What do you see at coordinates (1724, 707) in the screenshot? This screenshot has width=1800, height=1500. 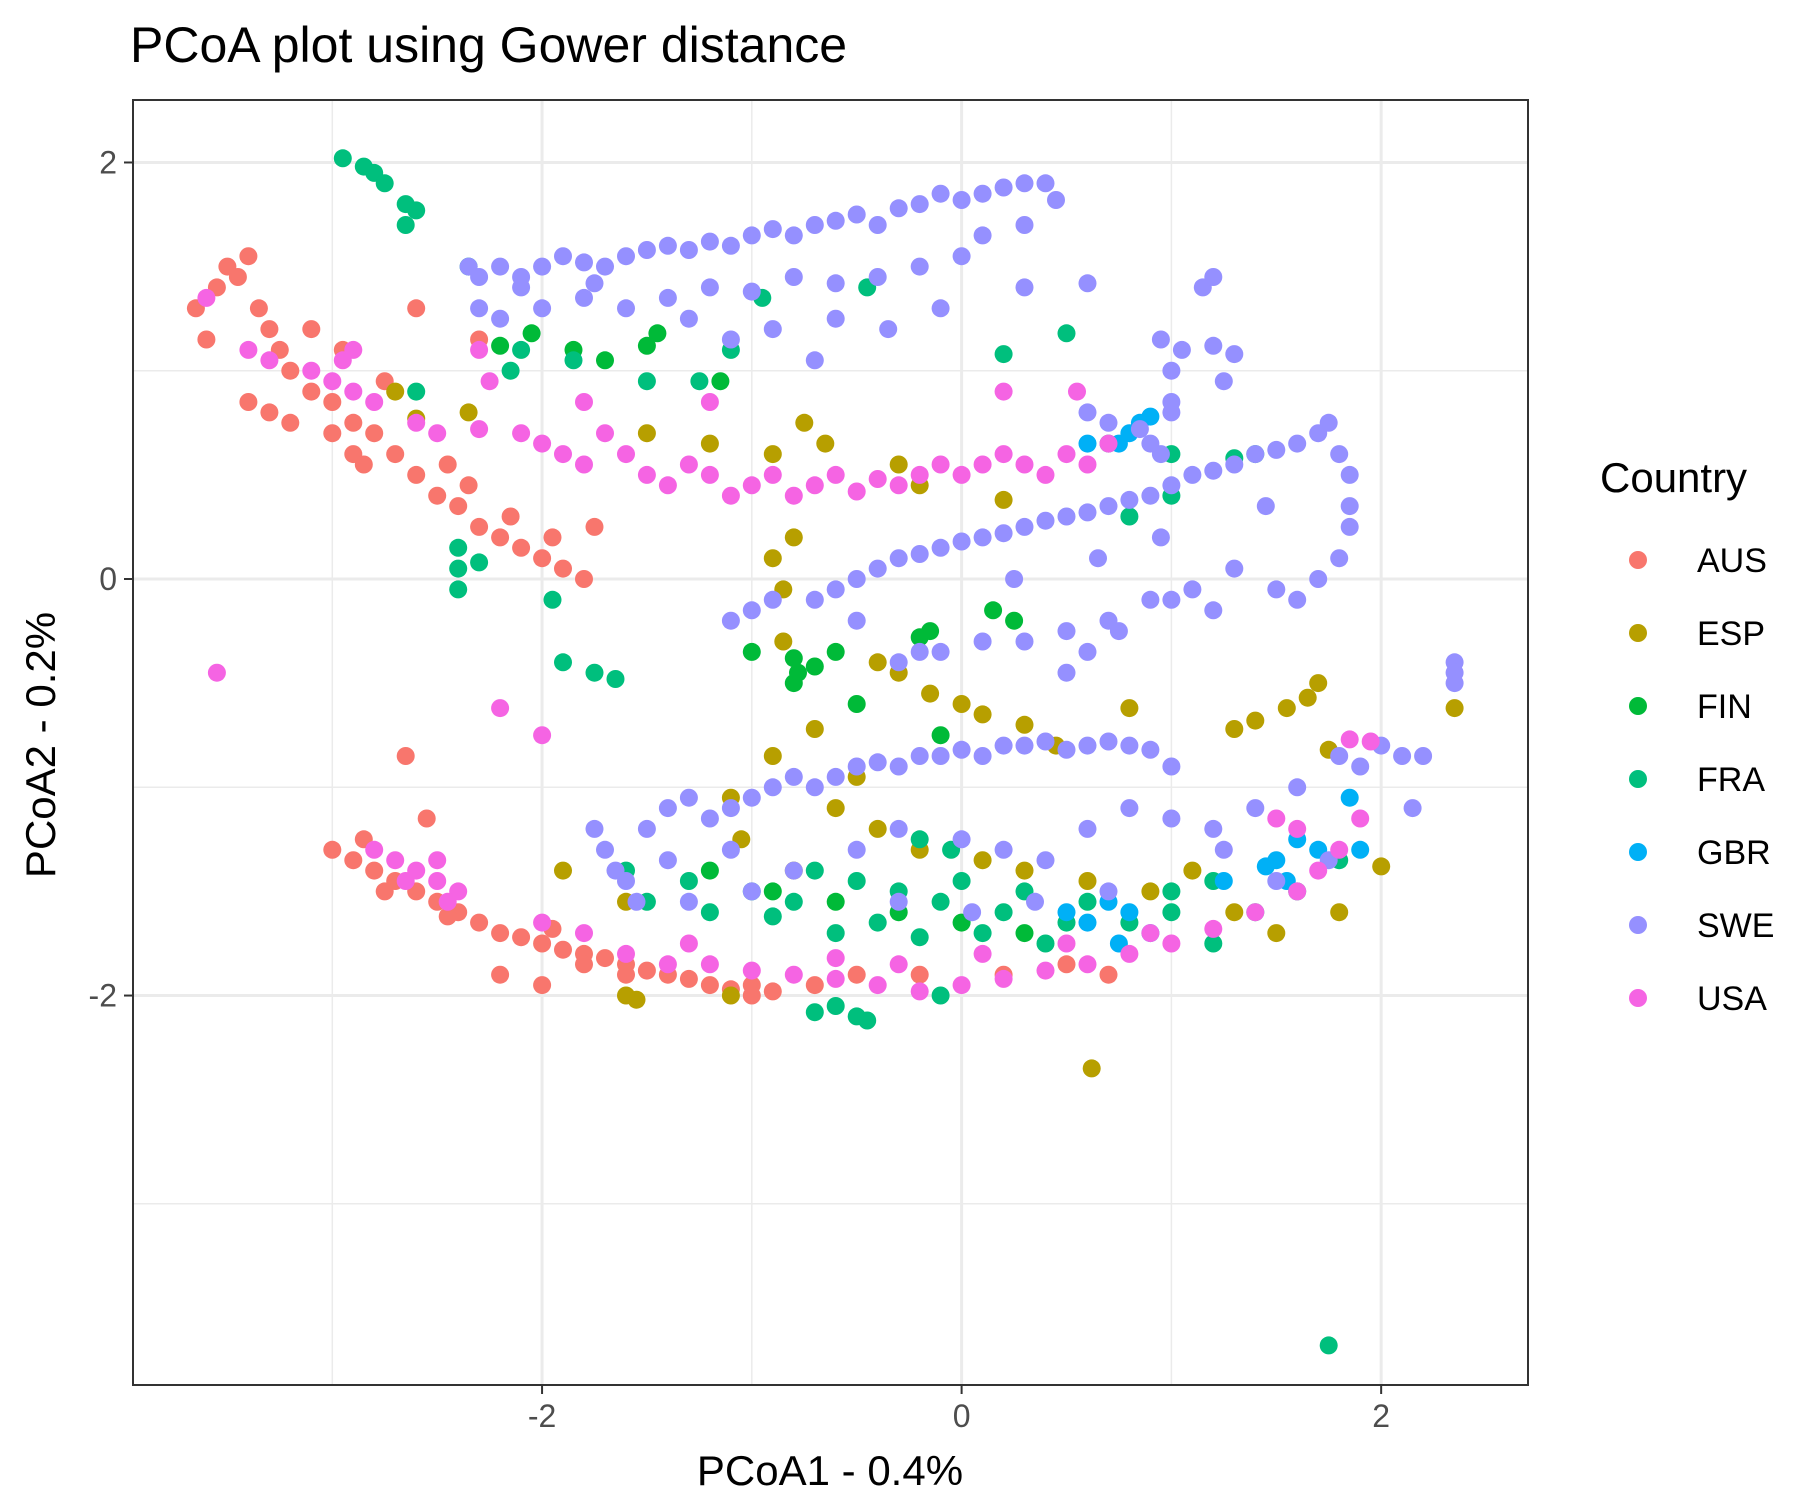 I see `legend-label: FIN` at bounding box center [1724, 707].